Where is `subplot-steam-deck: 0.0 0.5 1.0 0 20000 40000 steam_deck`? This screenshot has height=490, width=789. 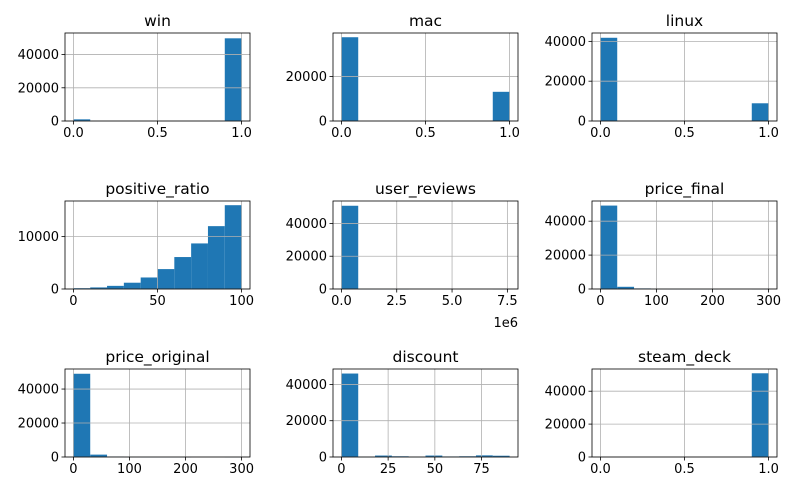
subplot-steam-deck: 0.0 0.5 1.0 0 20000 40000 steam_deck is located at coordinates (662, 412).